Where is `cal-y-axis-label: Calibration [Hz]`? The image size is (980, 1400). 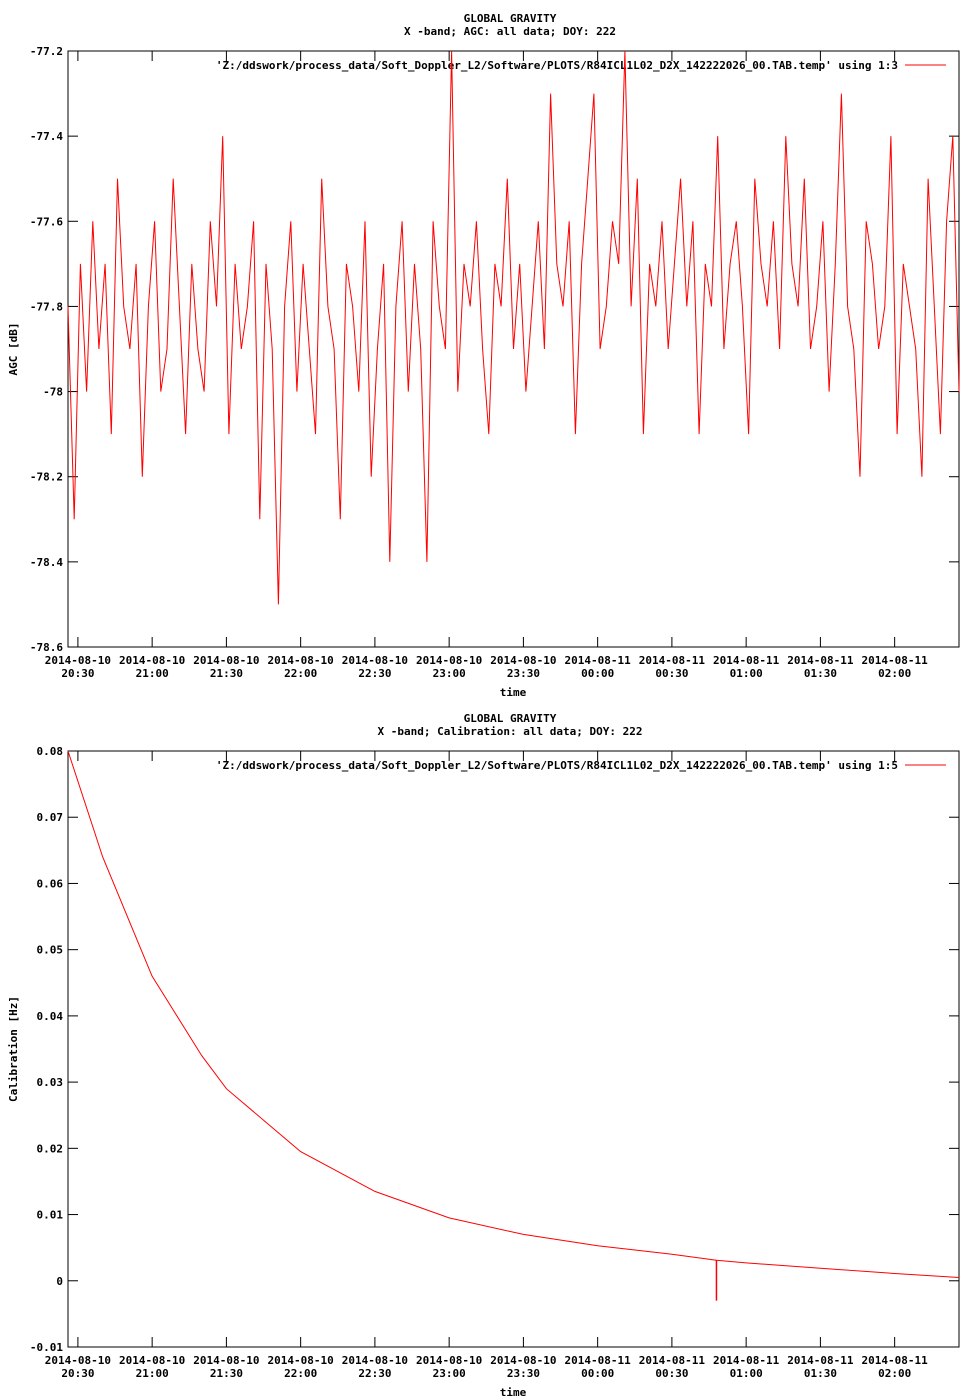
cal-y-axis-label: Calibration [Hz] is located at coordinates (13, 1049).